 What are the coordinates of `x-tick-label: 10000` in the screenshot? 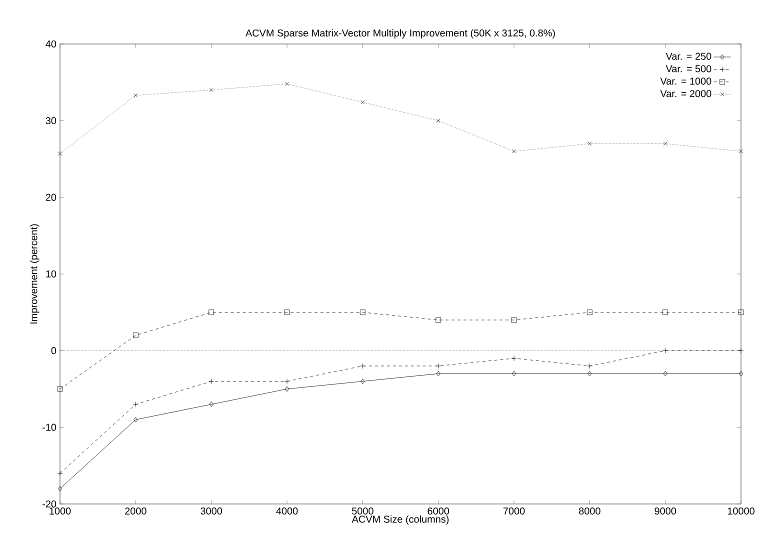 It's located at (741, 511).